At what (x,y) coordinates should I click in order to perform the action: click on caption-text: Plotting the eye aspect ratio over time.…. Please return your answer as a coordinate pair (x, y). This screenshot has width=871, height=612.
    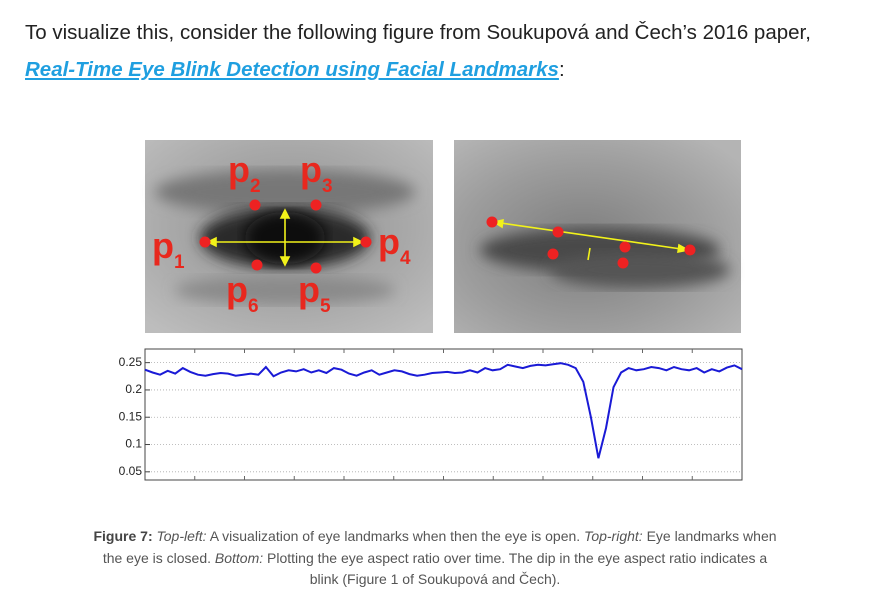
    Looking at the image, I should click on (517, 568).